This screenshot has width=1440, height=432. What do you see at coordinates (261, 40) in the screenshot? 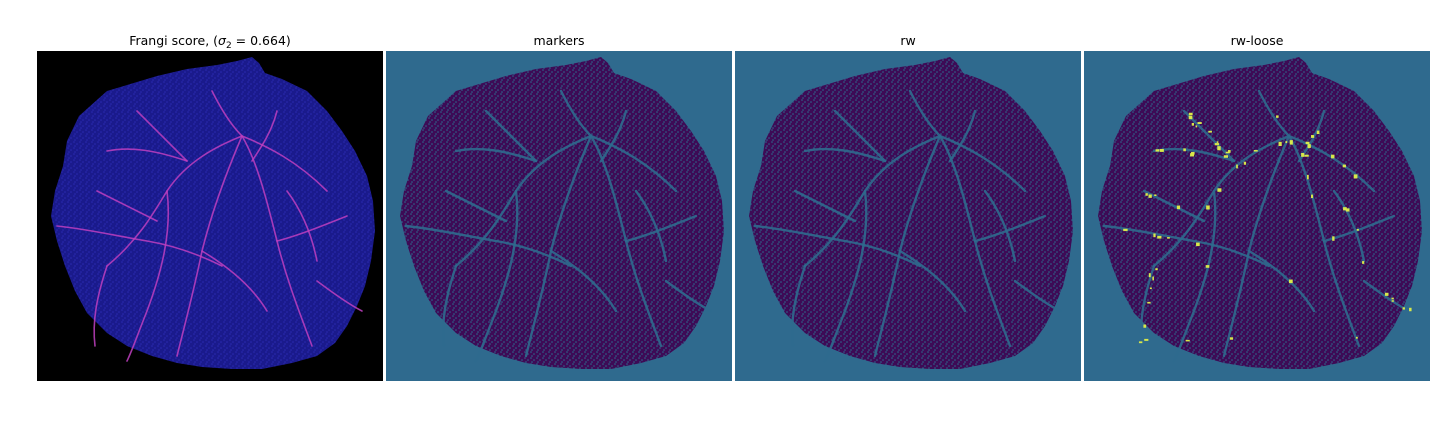
I see `frangi-title-suffix: = 0.664)` at bounding box center [261, 40].